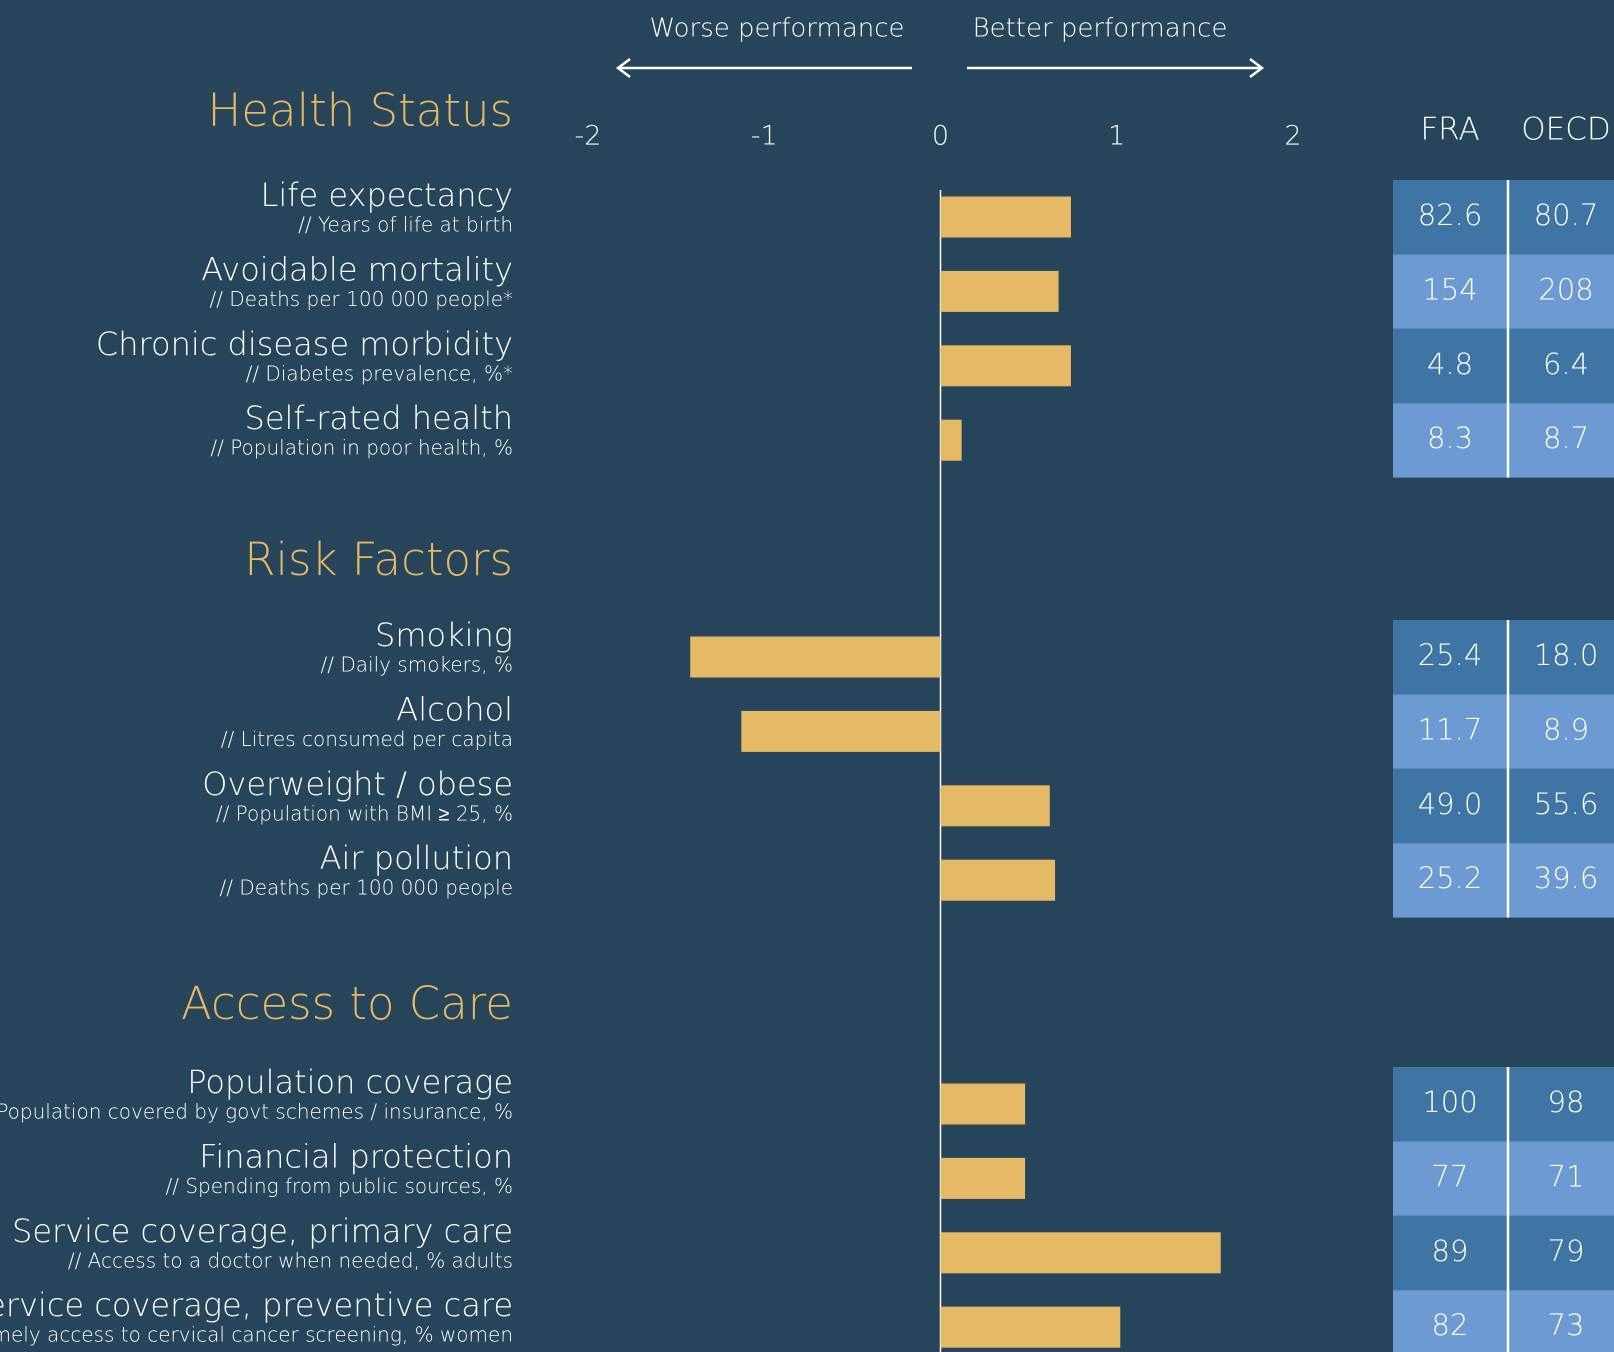  I want to click on category-subtitle: // Population in poor health, %, so click(361, 448).